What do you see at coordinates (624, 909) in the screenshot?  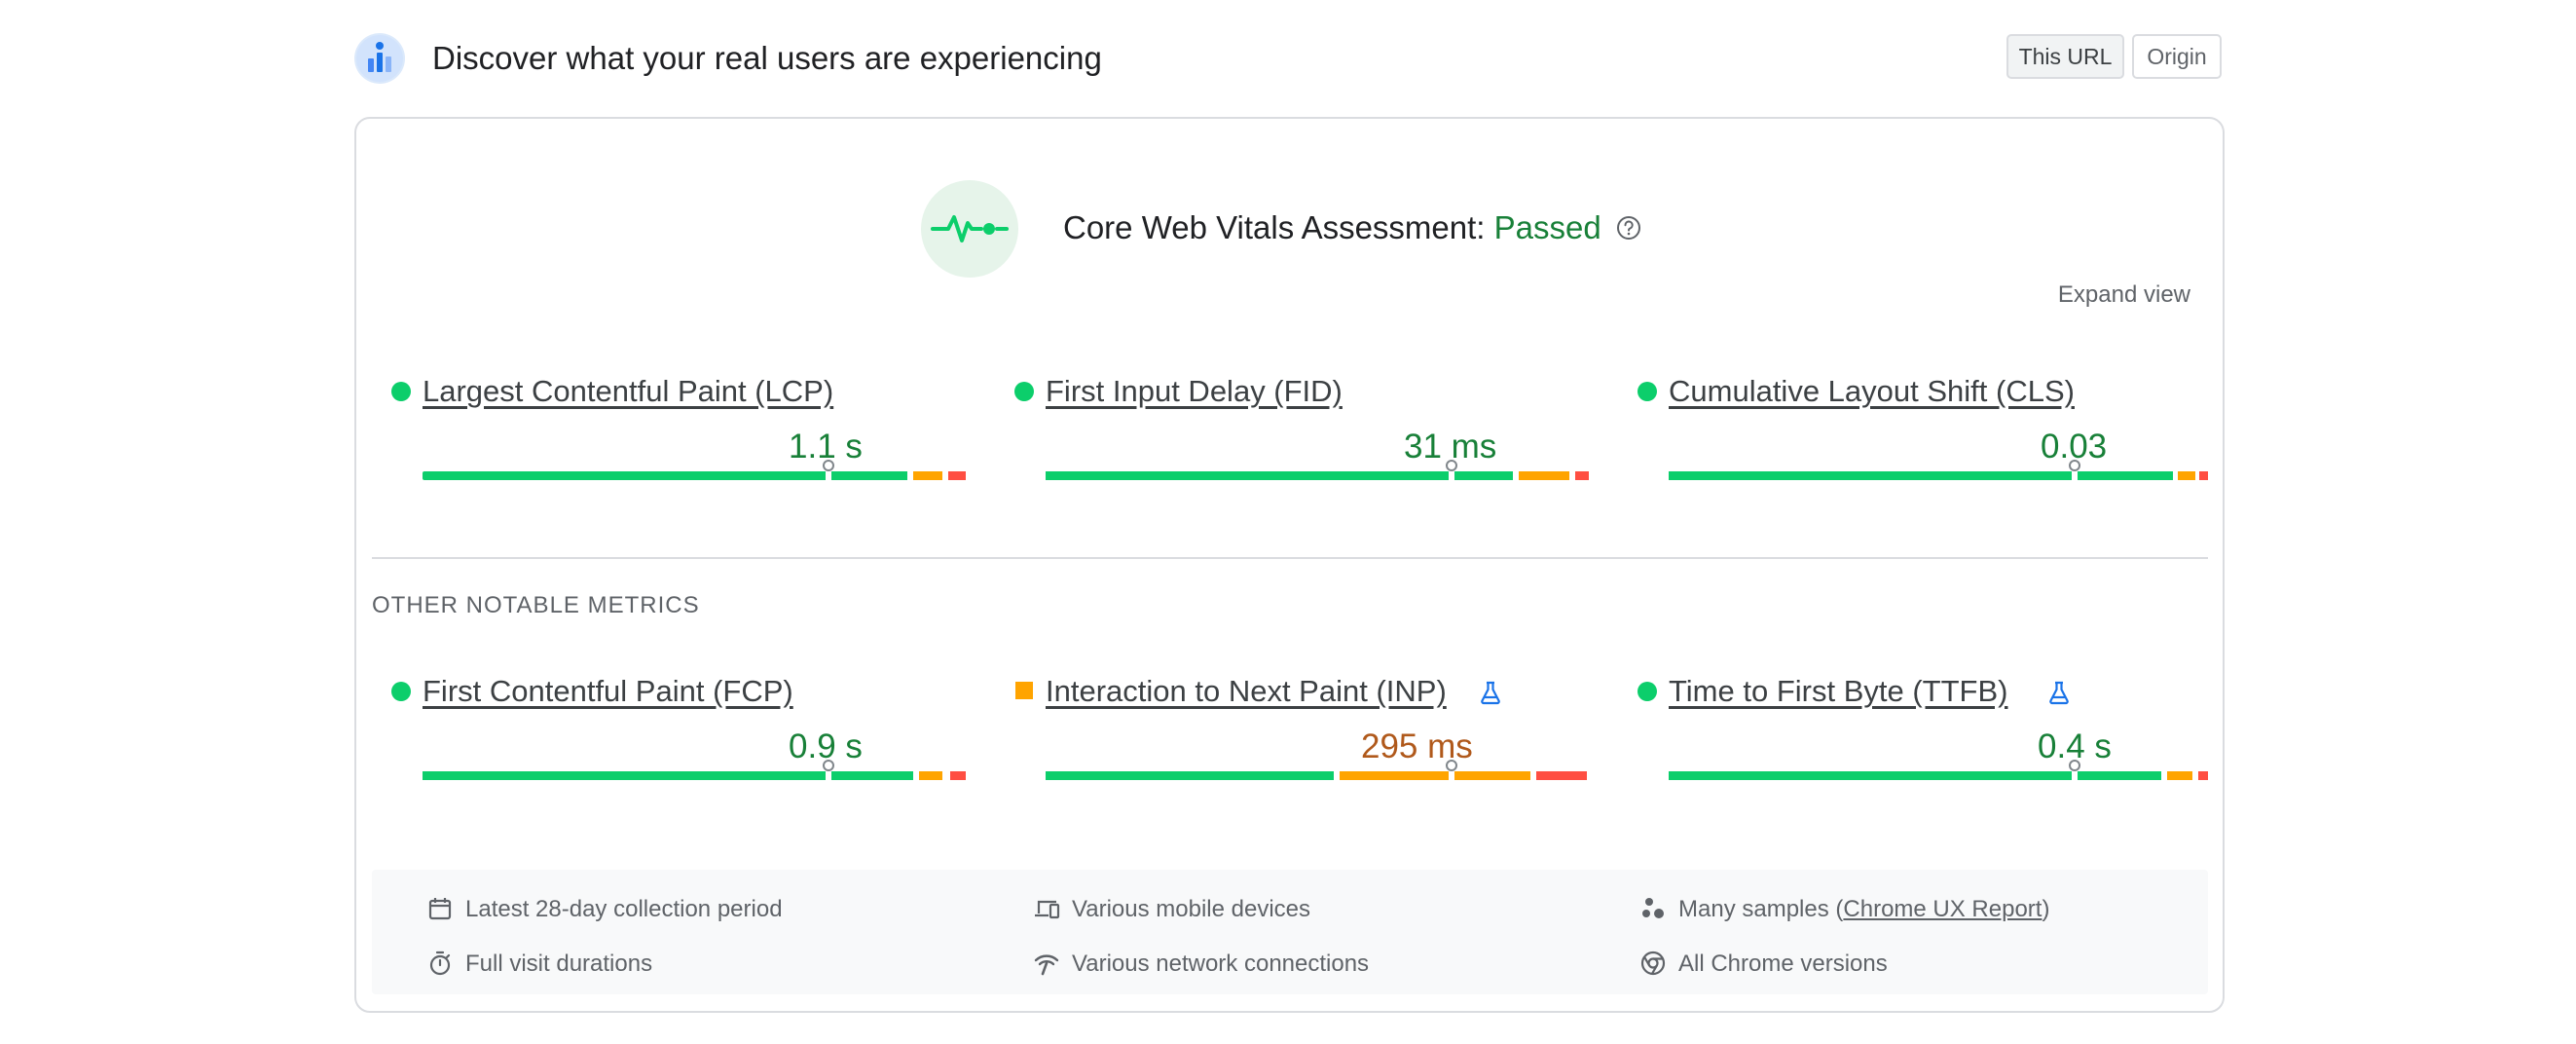 I see `period-text: Latest 28-day collection period` at bounding box center [624, 909].